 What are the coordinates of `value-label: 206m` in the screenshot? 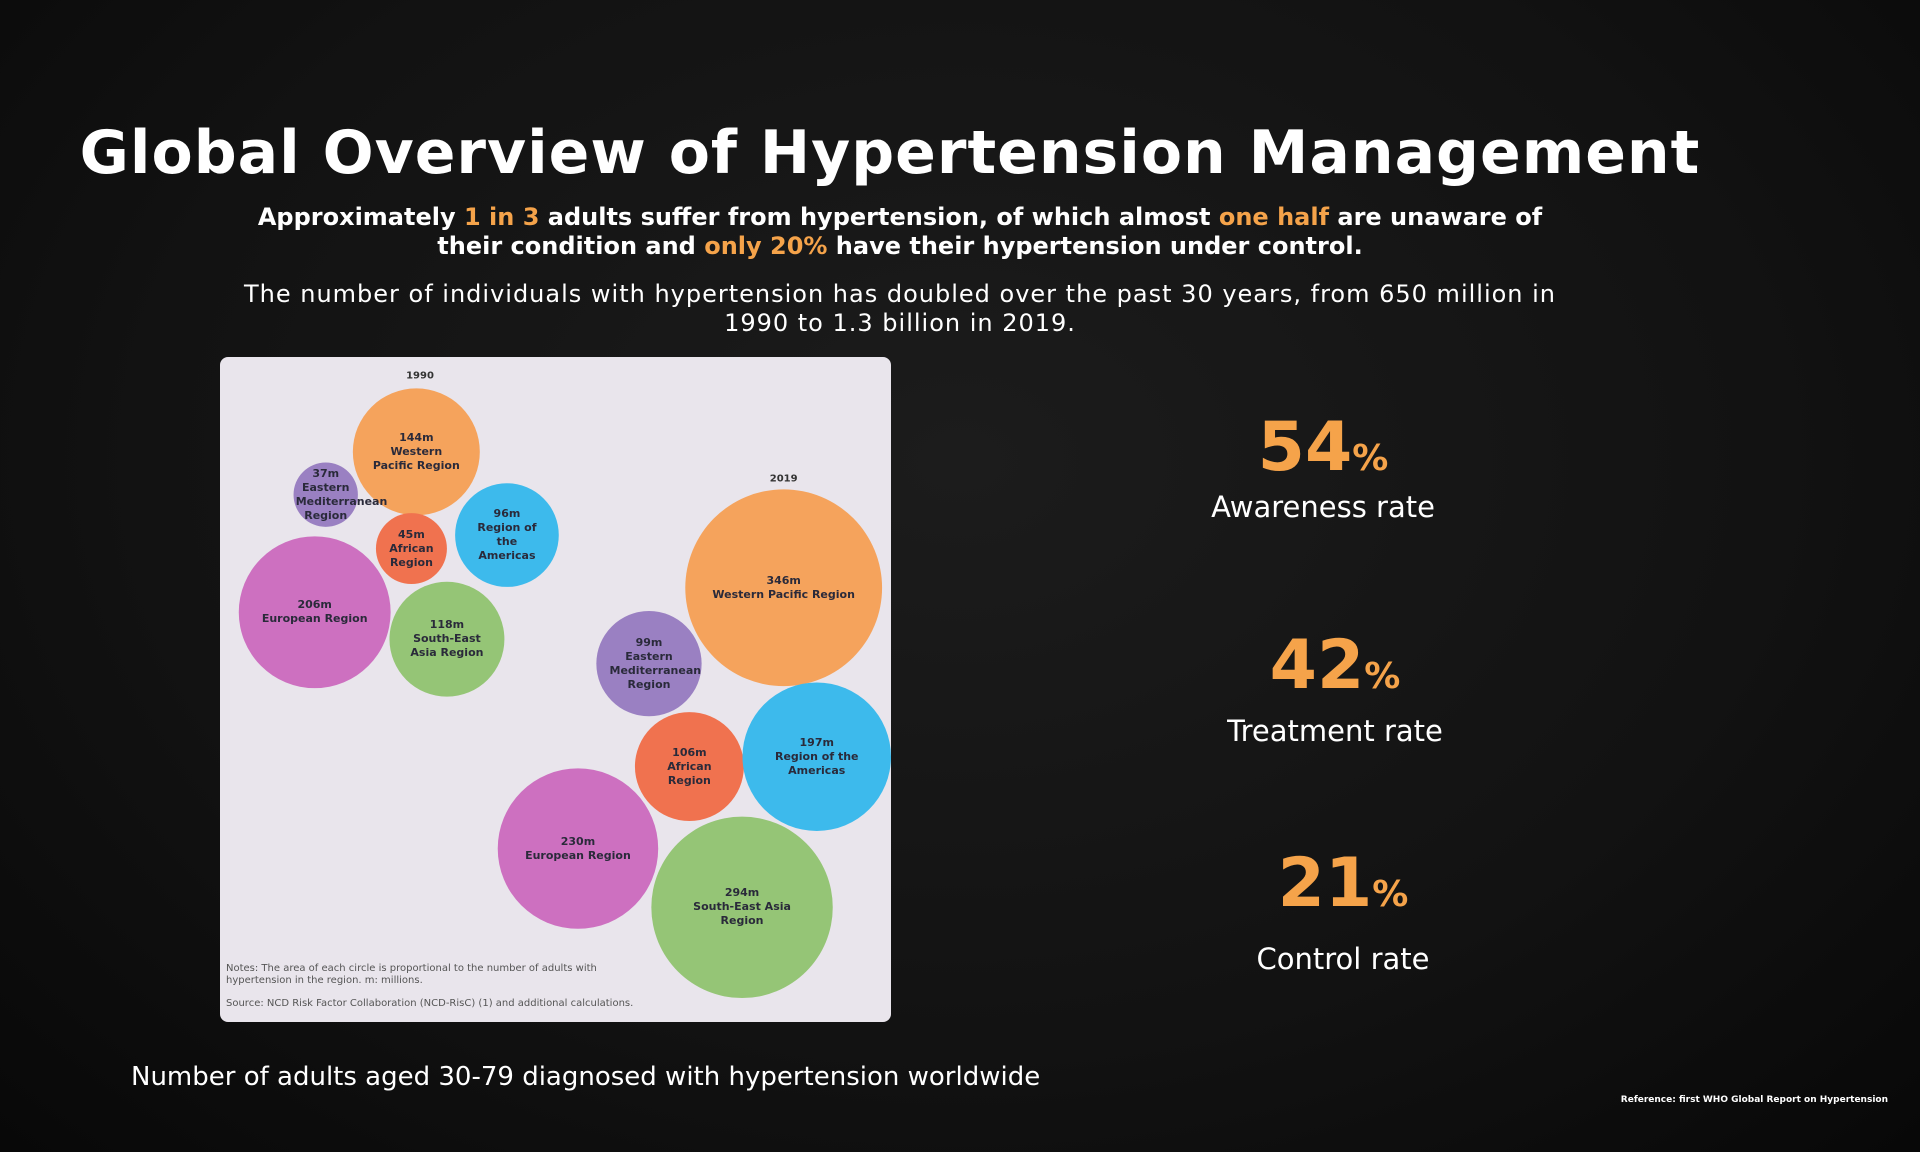 It's located at (314, 605).